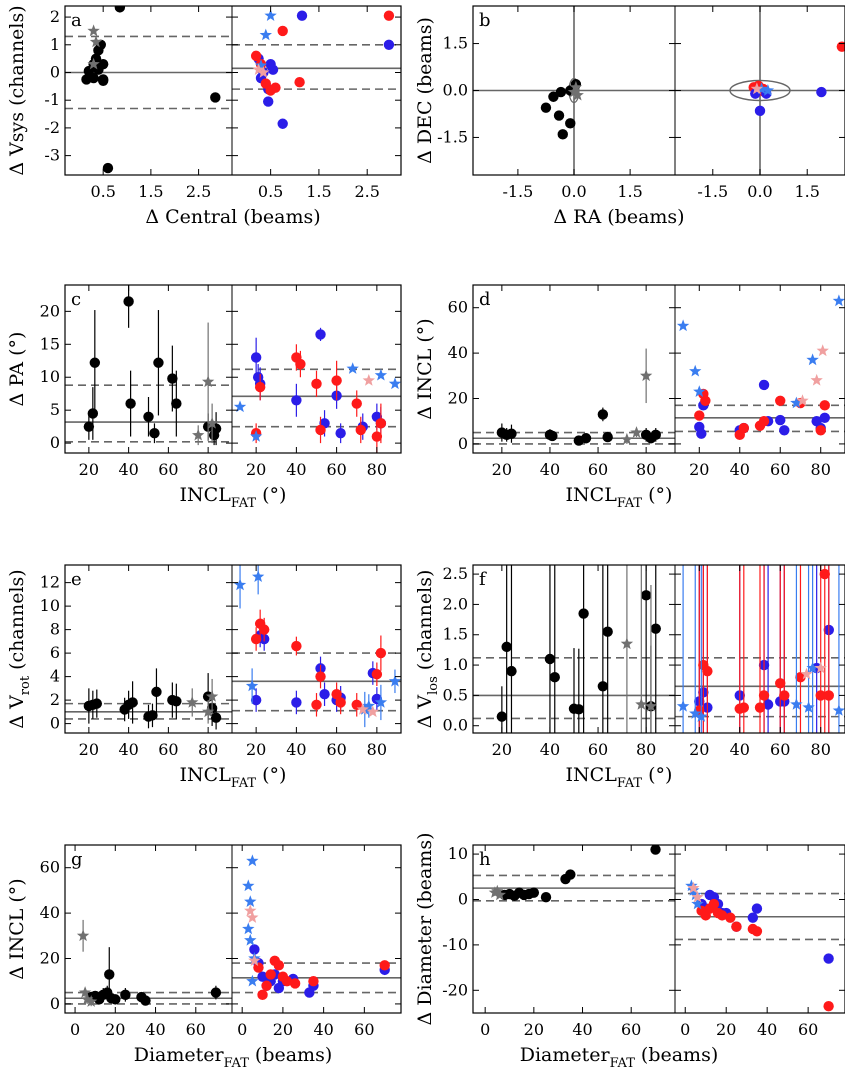  I want to click on y-tick-label: 2.0, so click(455, 603).